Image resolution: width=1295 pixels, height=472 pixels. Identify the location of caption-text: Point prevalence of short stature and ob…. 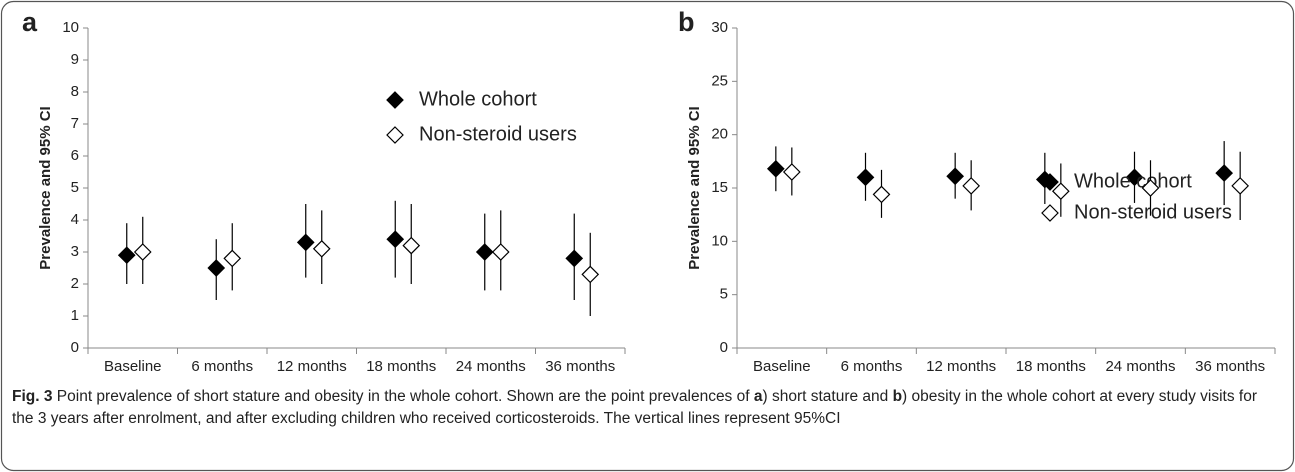
(403, 396).